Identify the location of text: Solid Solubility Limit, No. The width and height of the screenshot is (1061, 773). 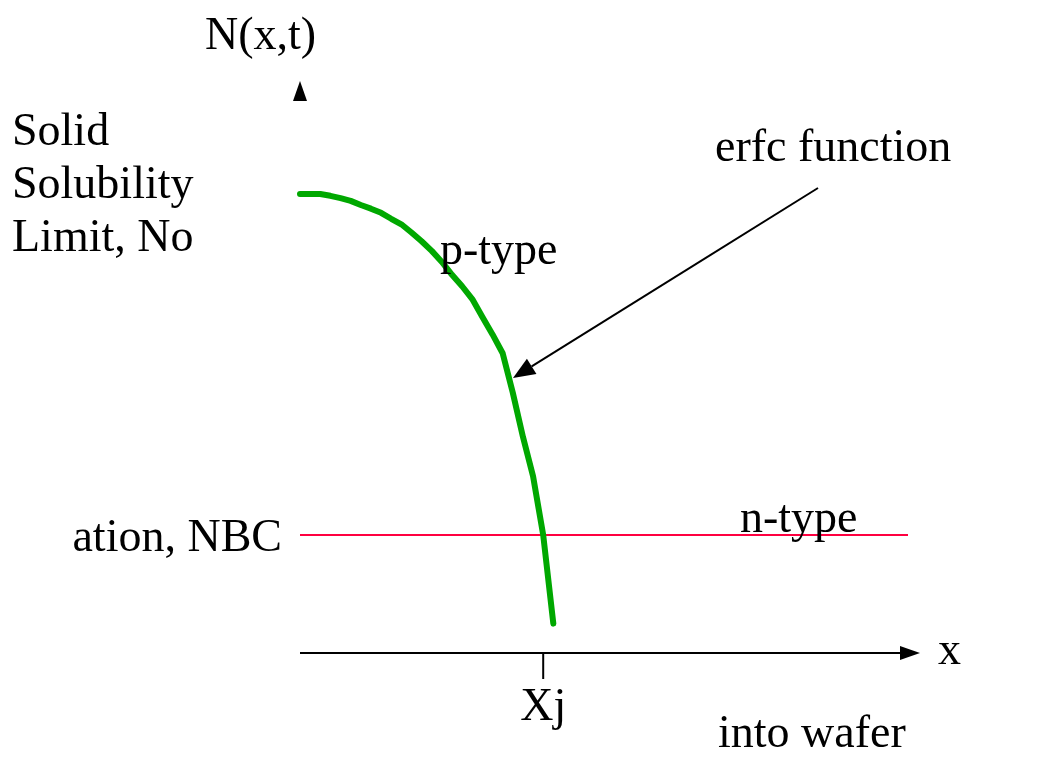
(103, 183).